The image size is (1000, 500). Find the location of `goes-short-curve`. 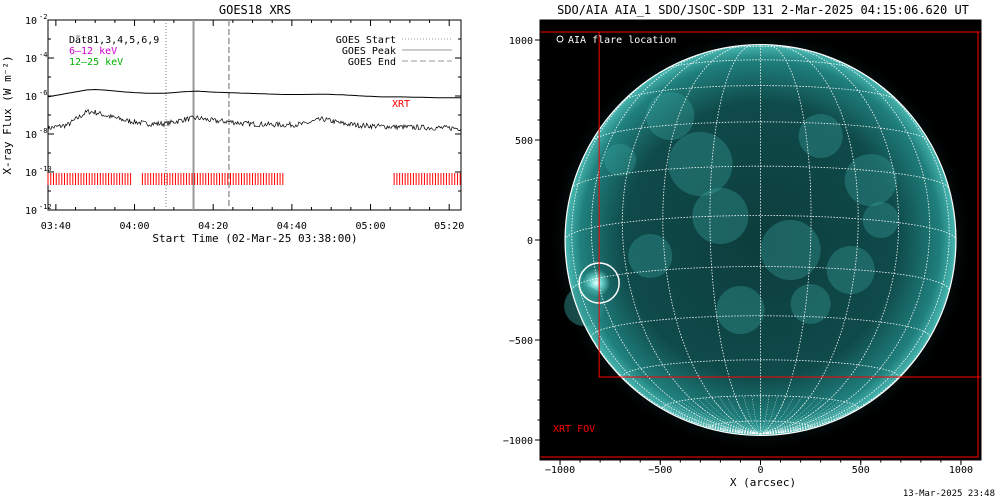

goes-short-curve is located at coordinates (254, 120).